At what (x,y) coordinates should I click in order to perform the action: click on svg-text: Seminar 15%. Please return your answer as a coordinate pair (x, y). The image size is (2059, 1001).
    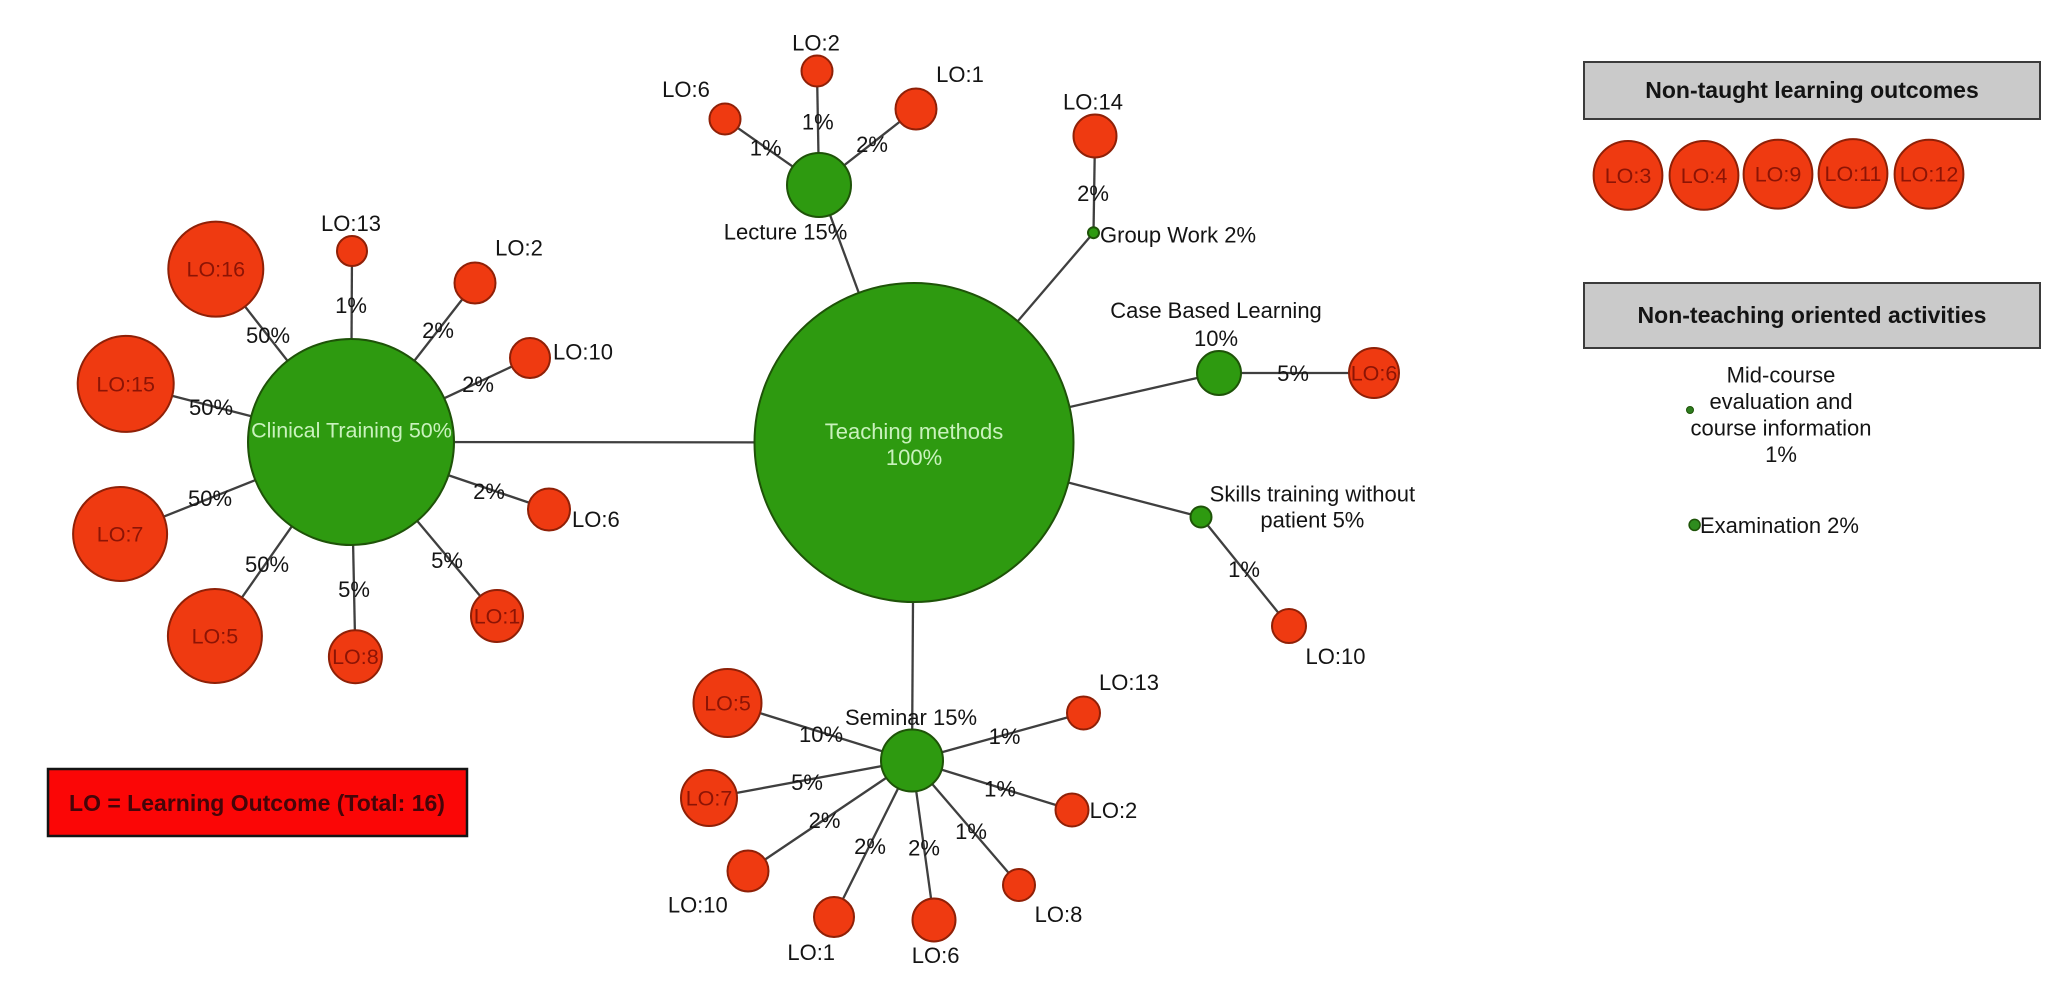
    Looking at the image, I should click on (911, 717).